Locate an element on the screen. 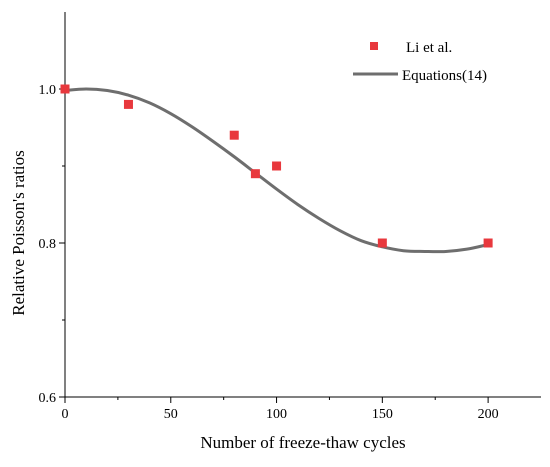  x-tick-label: 50 is located at coordinates (171, 414).